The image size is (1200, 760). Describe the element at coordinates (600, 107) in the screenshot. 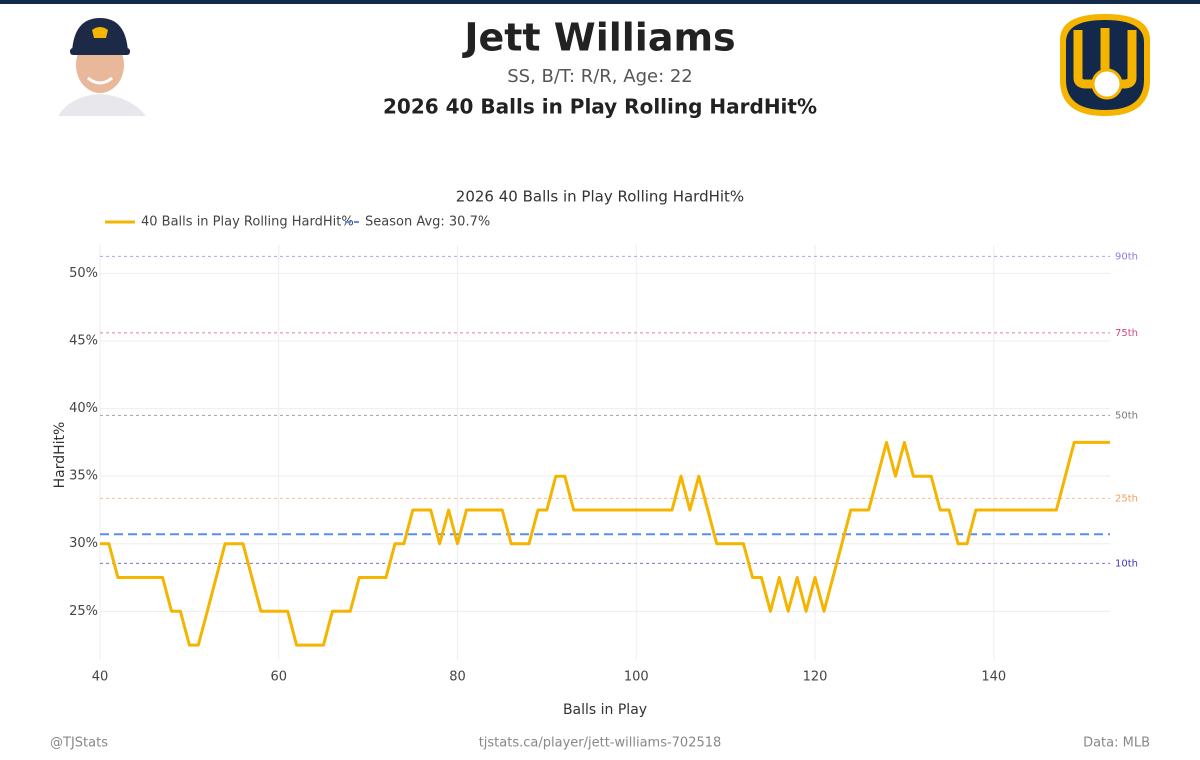

I see `heading: 2026 40 Balls in Play Rolling HardHit%` at that location.